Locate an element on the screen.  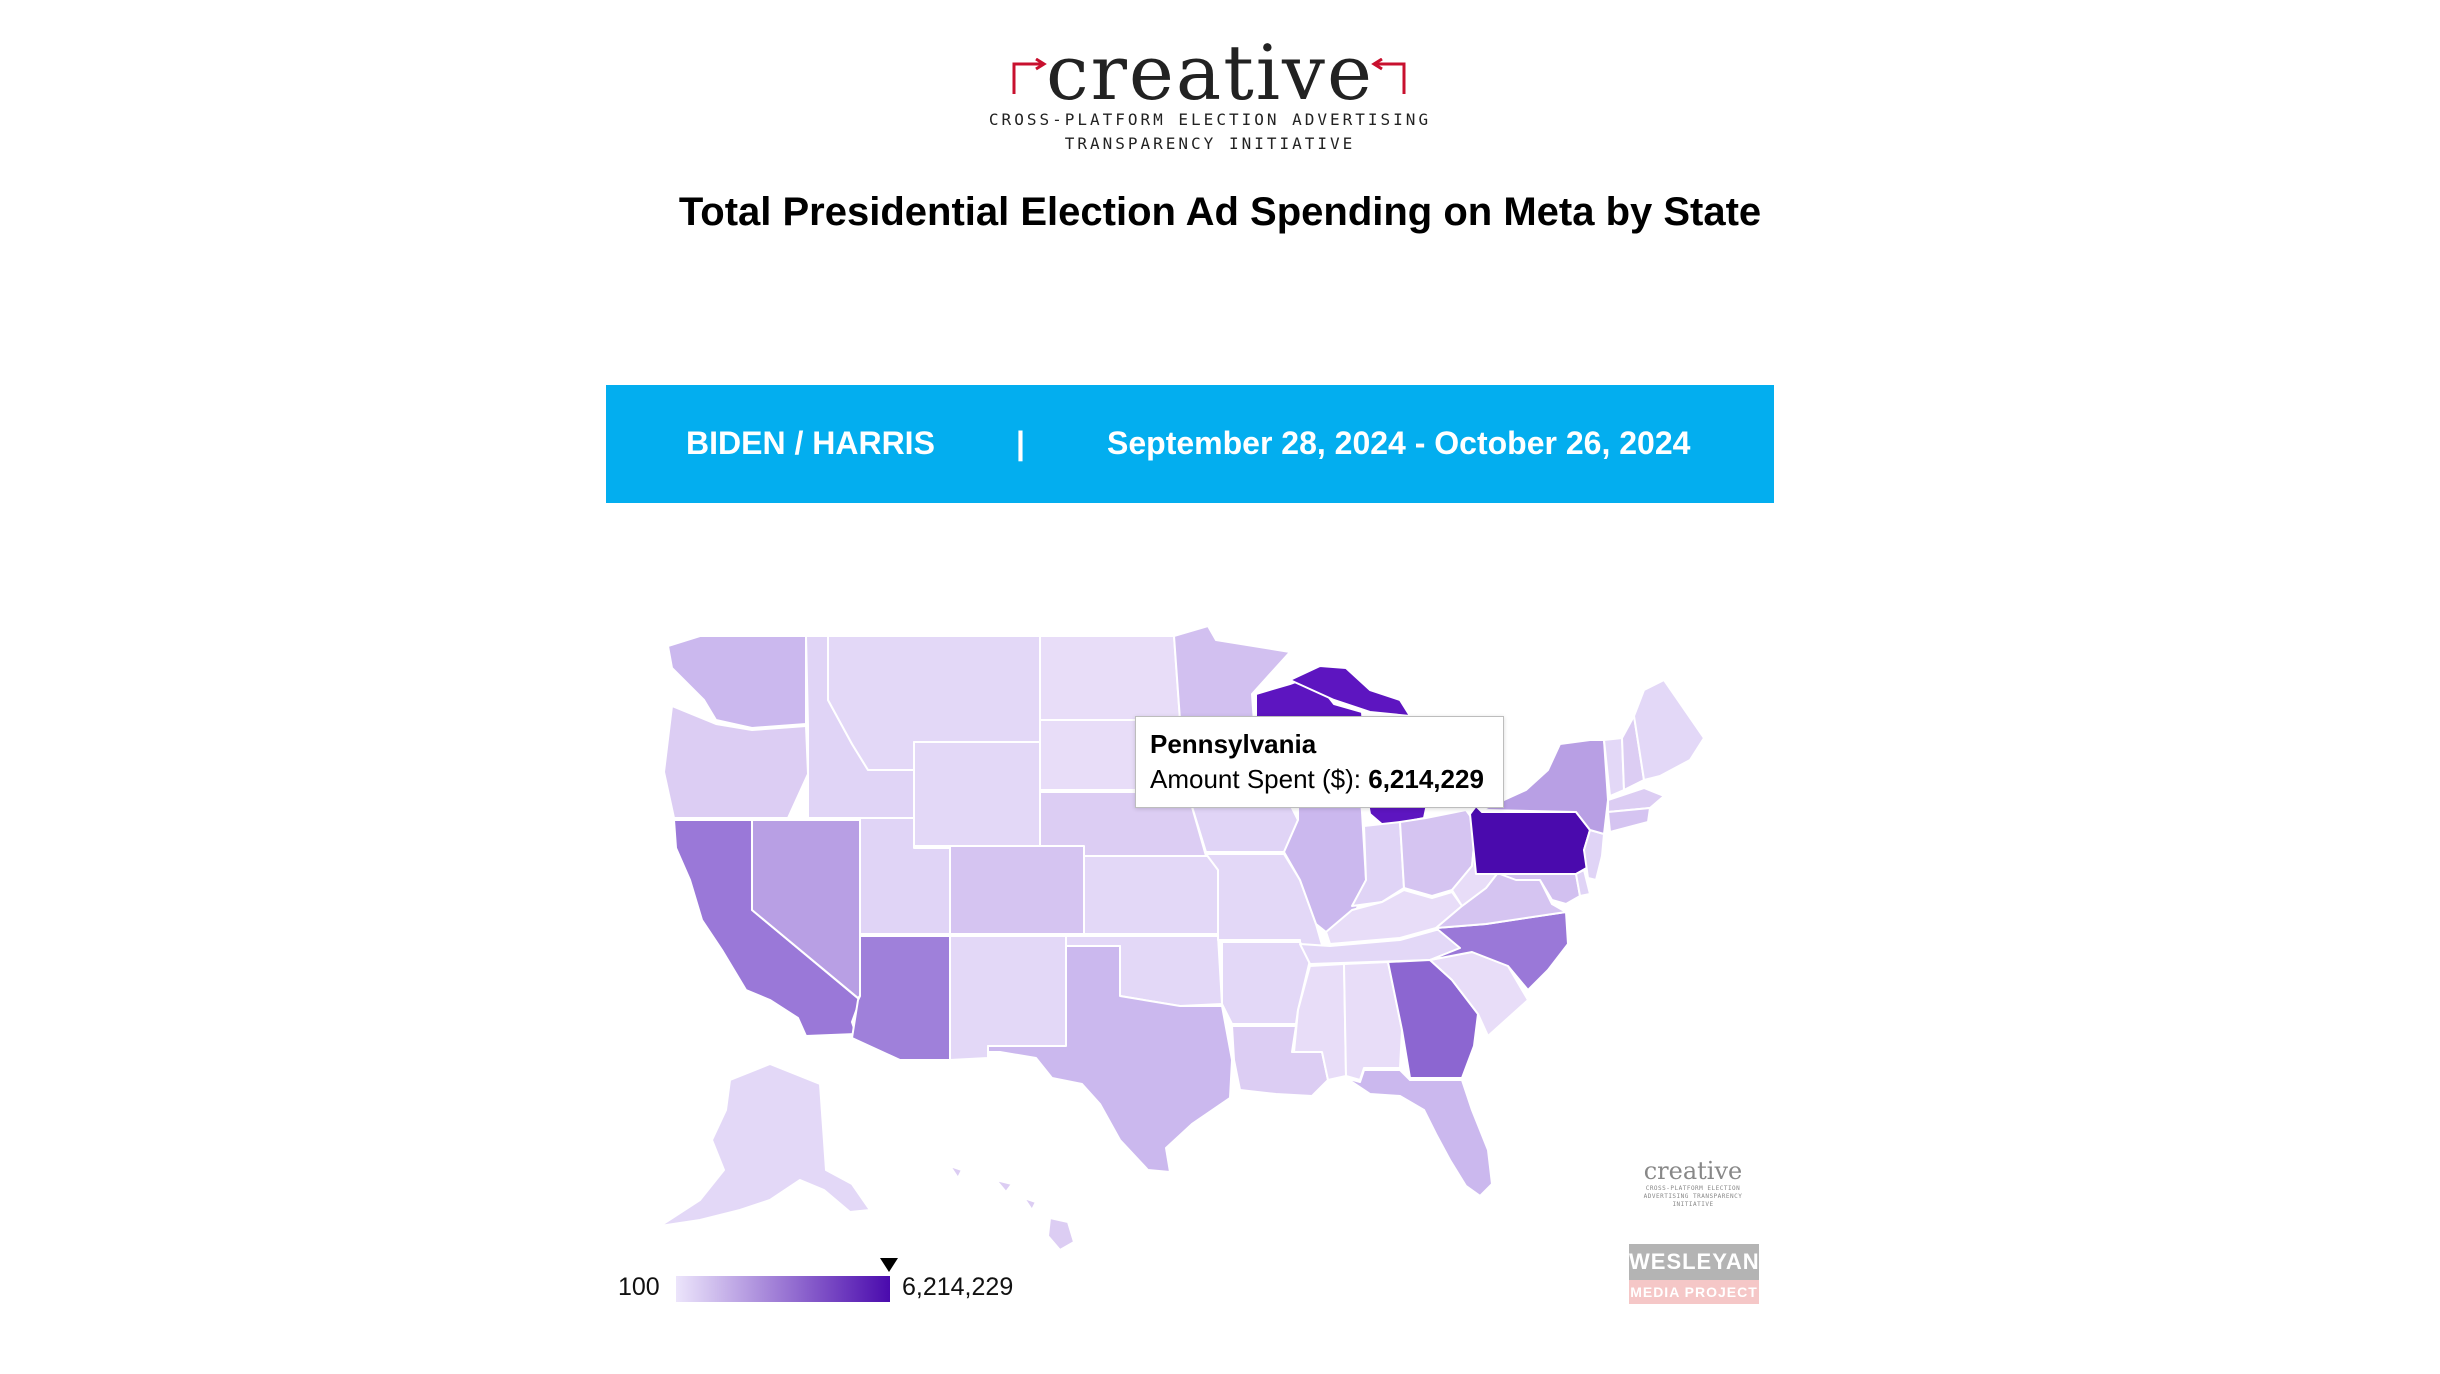
tooltip-amount-value: 6,214,229 is located at coordinates (1426, 779).